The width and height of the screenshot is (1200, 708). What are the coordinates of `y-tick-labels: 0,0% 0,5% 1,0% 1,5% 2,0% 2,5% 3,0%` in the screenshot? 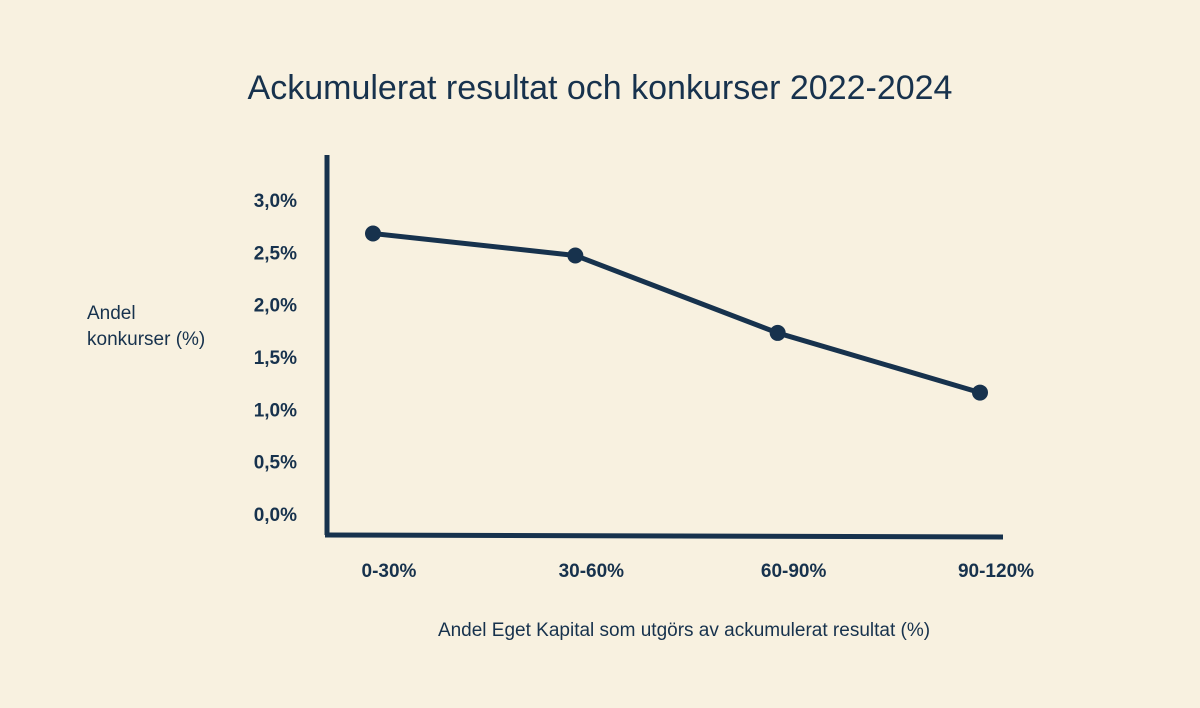 It's located at (275, 358).